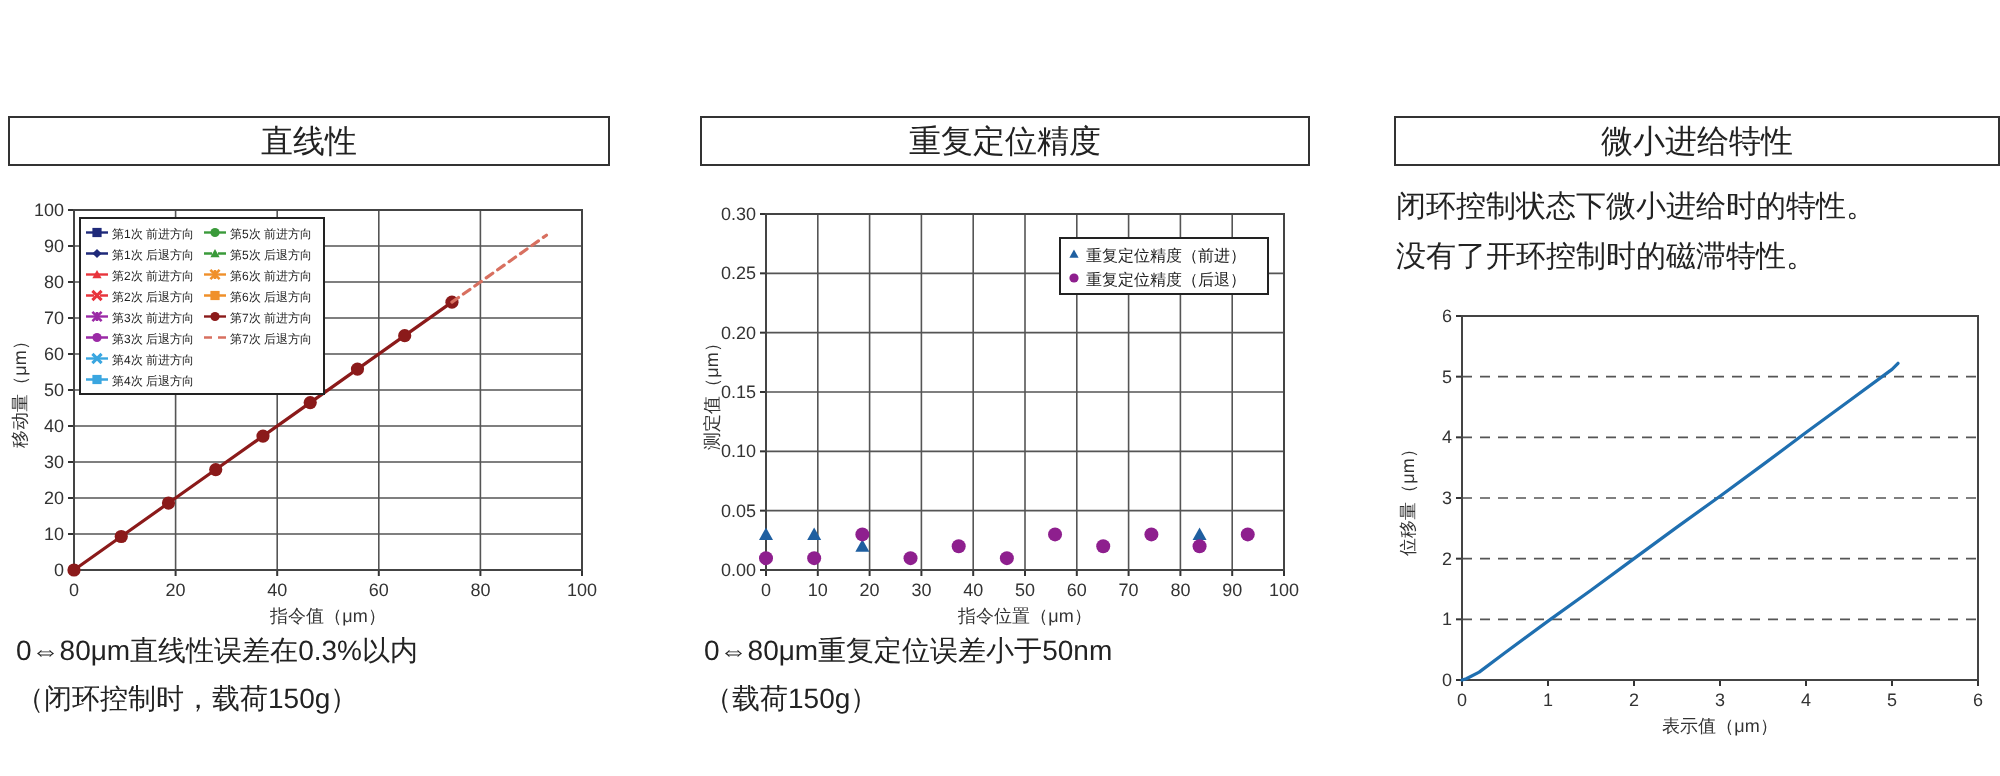  What do you see at coordinates (738, 332) in the screenshot?
I see `y-tick-label: 0.20` at bounding box center [738, 332].